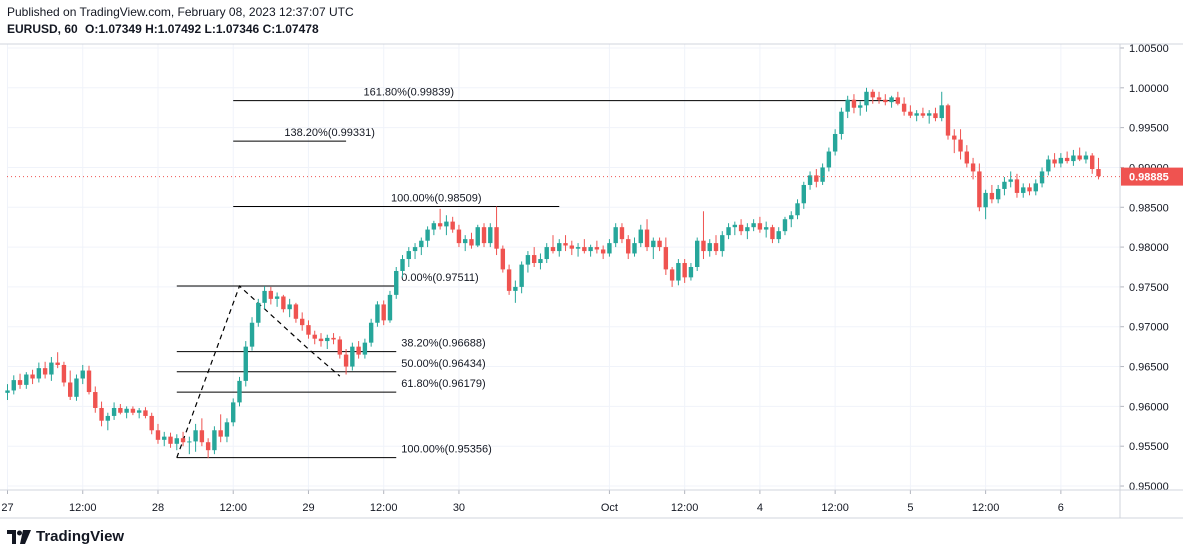 This screenshot has height=556, width=1183. What do you see at coordinates (210, 29) in the screenshot?
I see `low-label: L:` at bounding box center [210, 29].